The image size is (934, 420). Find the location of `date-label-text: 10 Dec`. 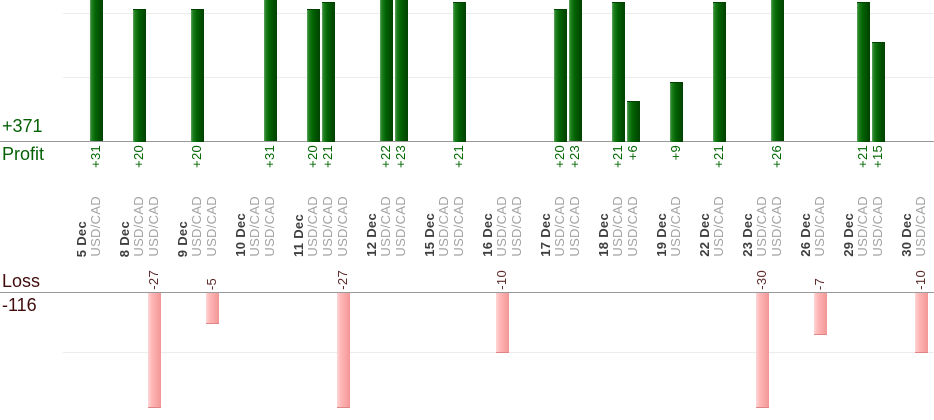

date-label-text: 10 Dec is located at coordinates (240, 235).